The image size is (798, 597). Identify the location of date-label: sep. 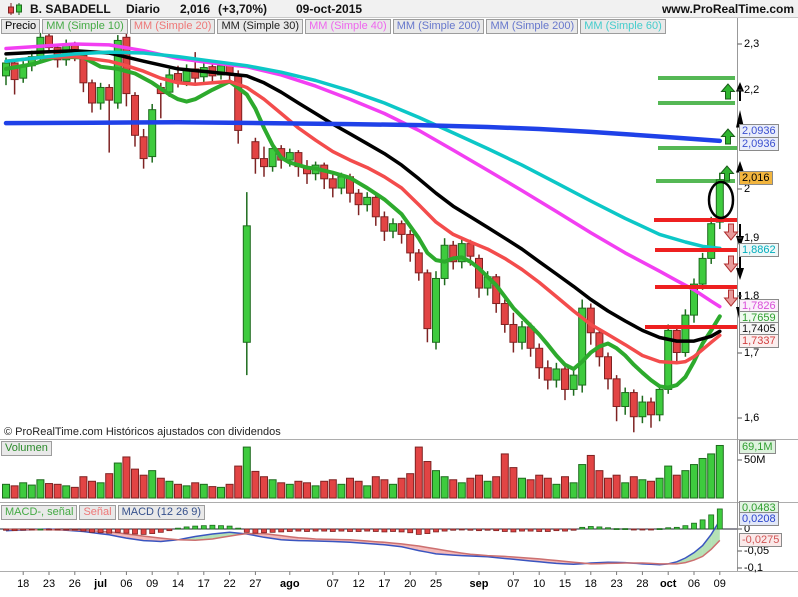
(479, 584).